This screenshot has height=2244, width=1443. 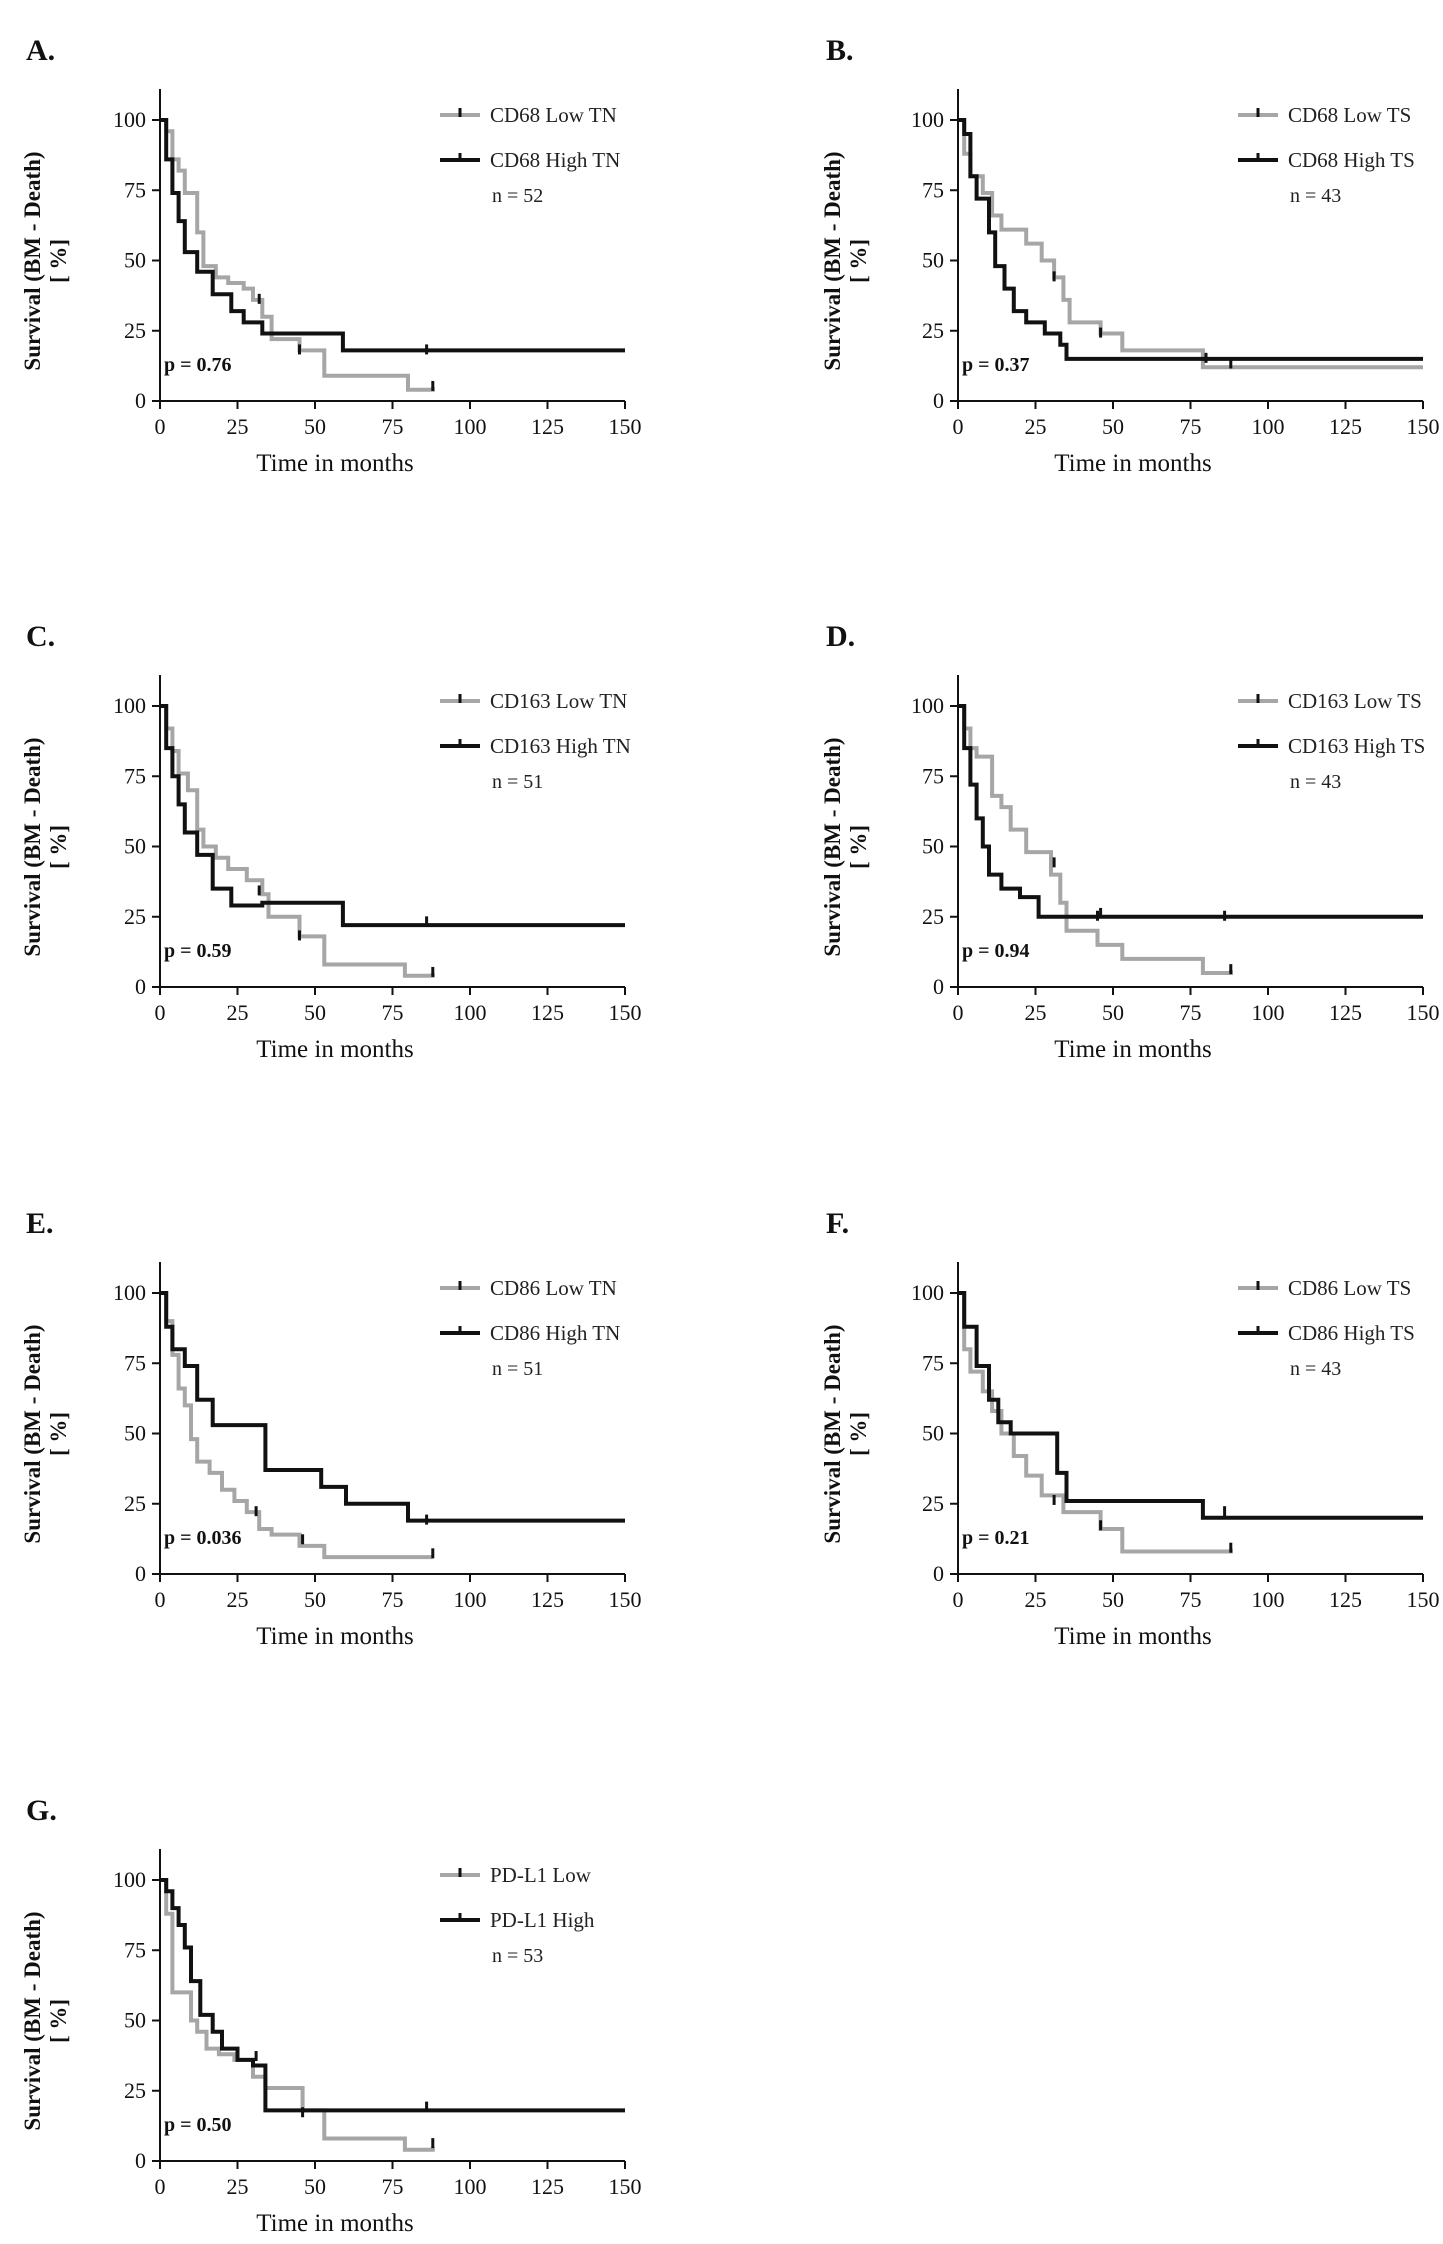 What do you see at coordinates (560, 746) in the screenshot?
I see `legend-entry: CD163 High TN` at bounding box center [560, 746].